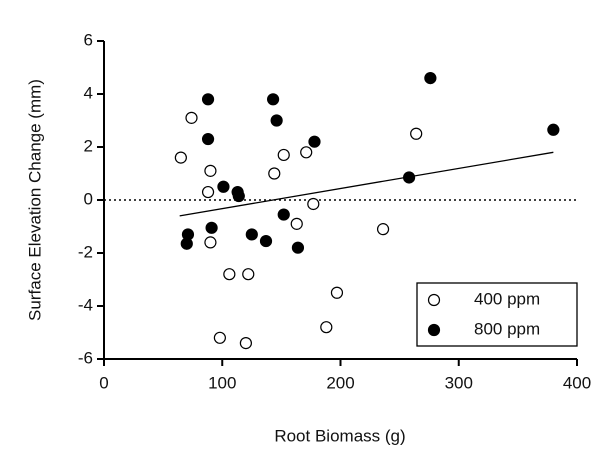  What do you see at coordinates (507, 298) in the screenshot?
I see `legend-label: 400 ppm` at bounding box center [507, 298].